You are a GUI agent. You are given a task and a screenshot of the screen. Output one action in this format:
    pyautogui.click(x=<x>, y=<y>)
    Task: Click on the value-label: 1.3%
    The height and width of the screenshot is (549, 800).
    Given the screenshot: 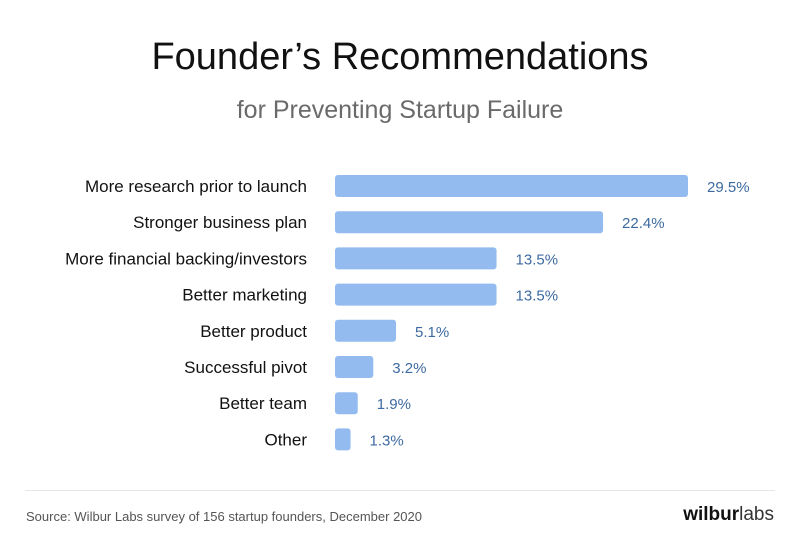 What is the action you would take?
    pyautogui.click(x=387, y=440)
    